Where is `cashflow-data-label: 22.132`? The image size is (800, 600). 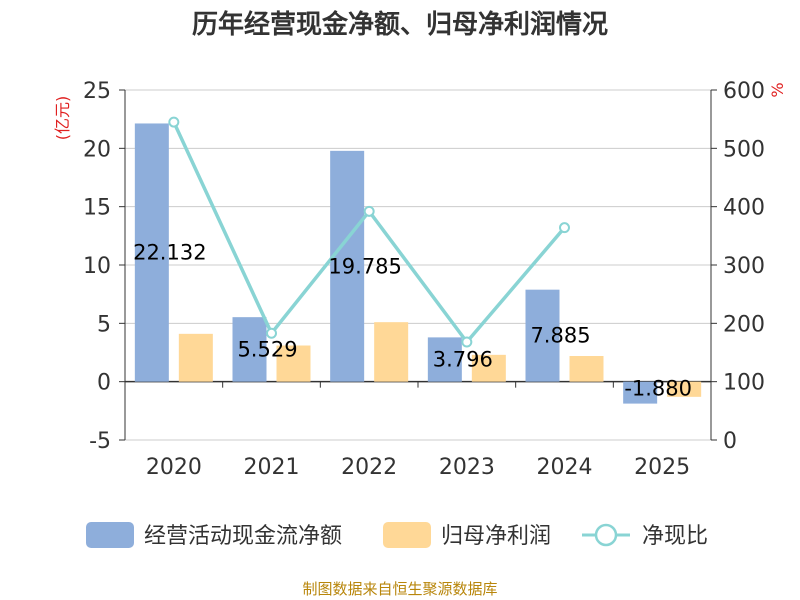
cashflow-data-label: 22.132 is located at coordinates (169, 253).